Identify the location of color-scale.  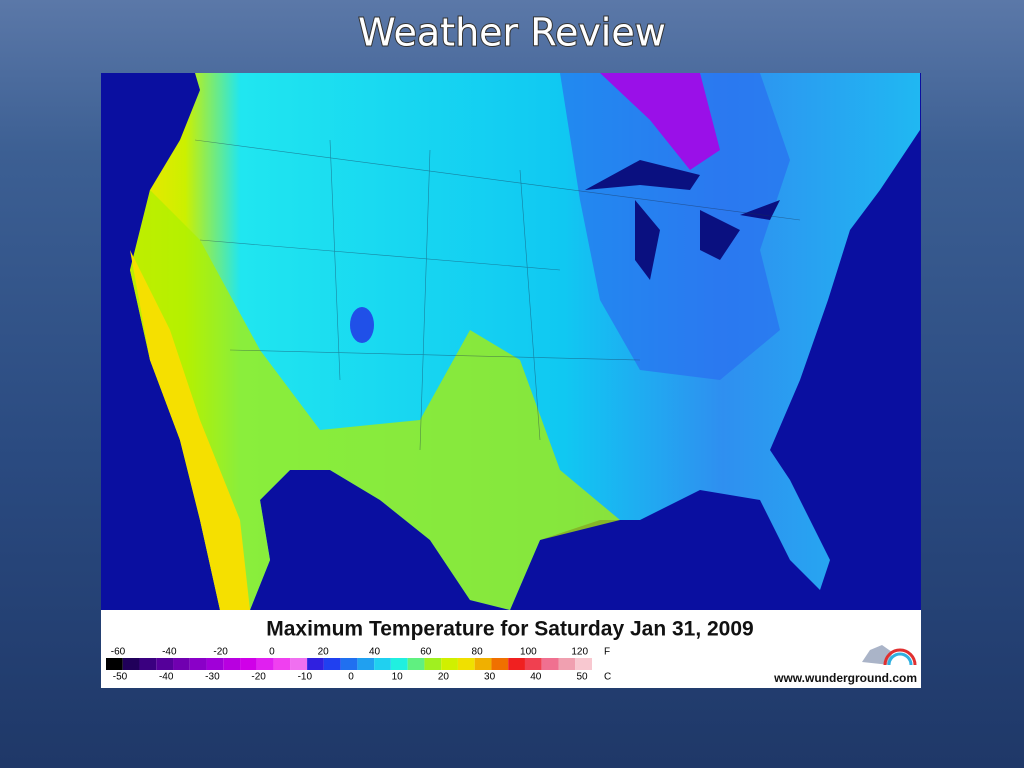
(349, 664).